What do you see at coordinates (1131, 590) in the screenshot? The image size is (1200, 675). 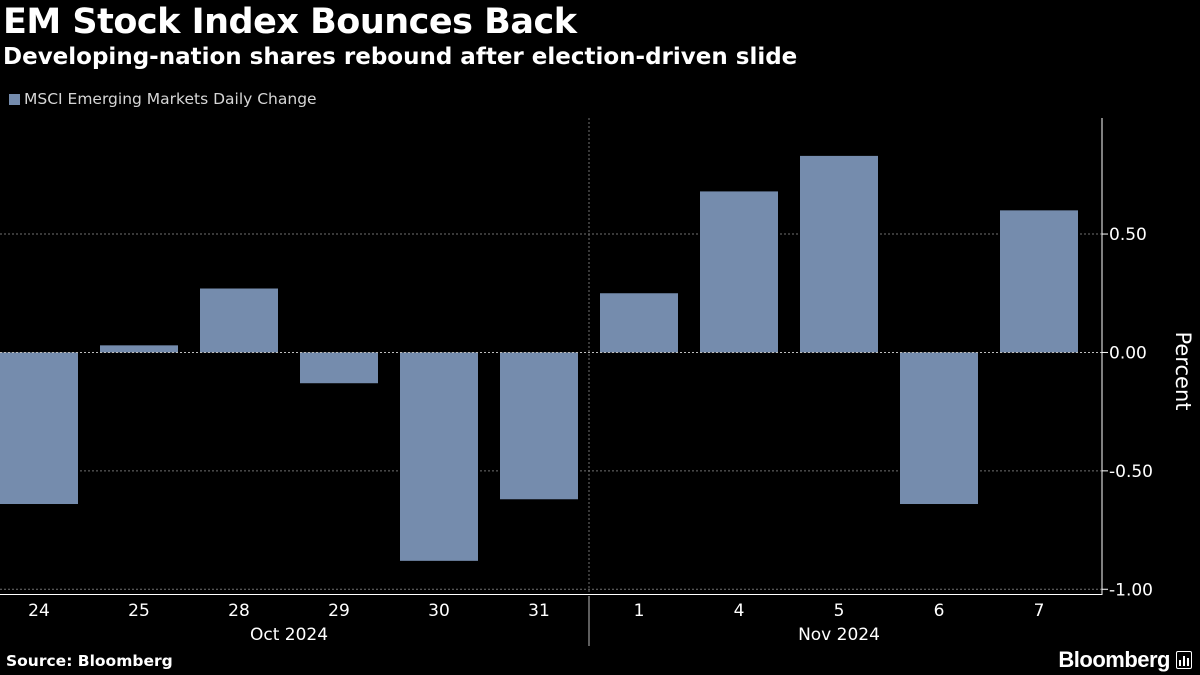 I see `y-tick-label: -1.00` at bounding box center [1131, 590].